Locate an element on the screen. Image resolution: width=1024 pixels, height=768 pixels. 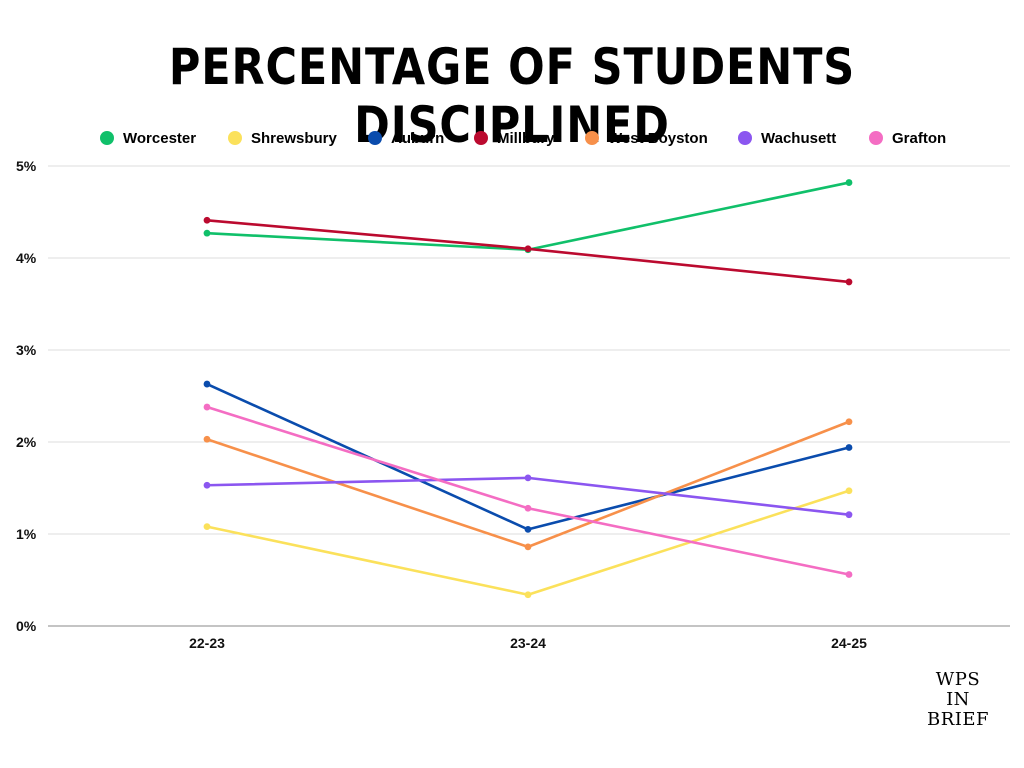
legend-label: Wachusett is located at coordinates (799, 138).